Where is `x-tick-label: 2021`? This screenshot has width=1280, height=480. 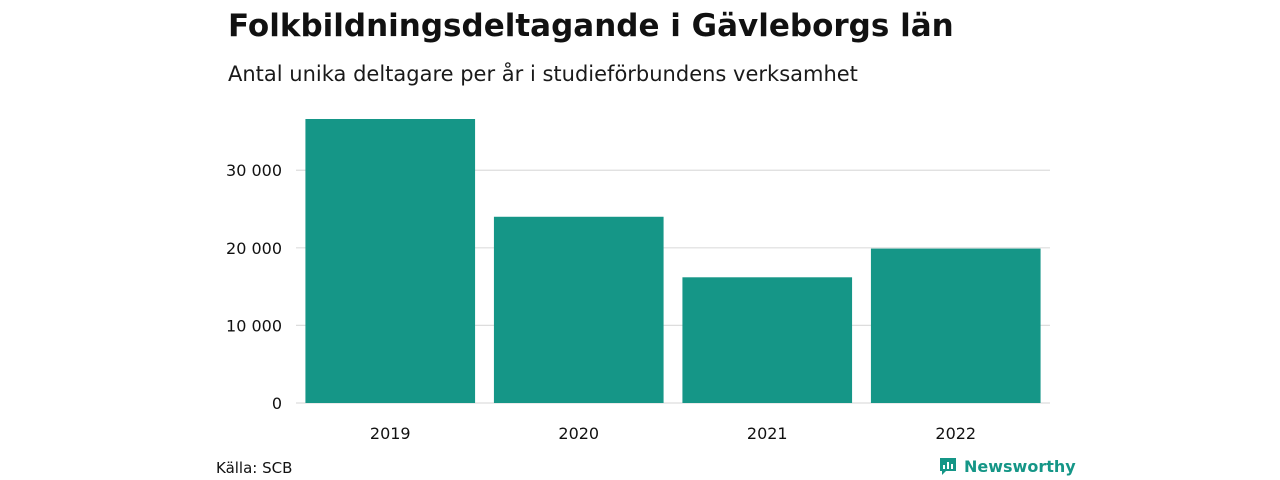 x-tick-label: 2021 is located at coordinates (767, 433).